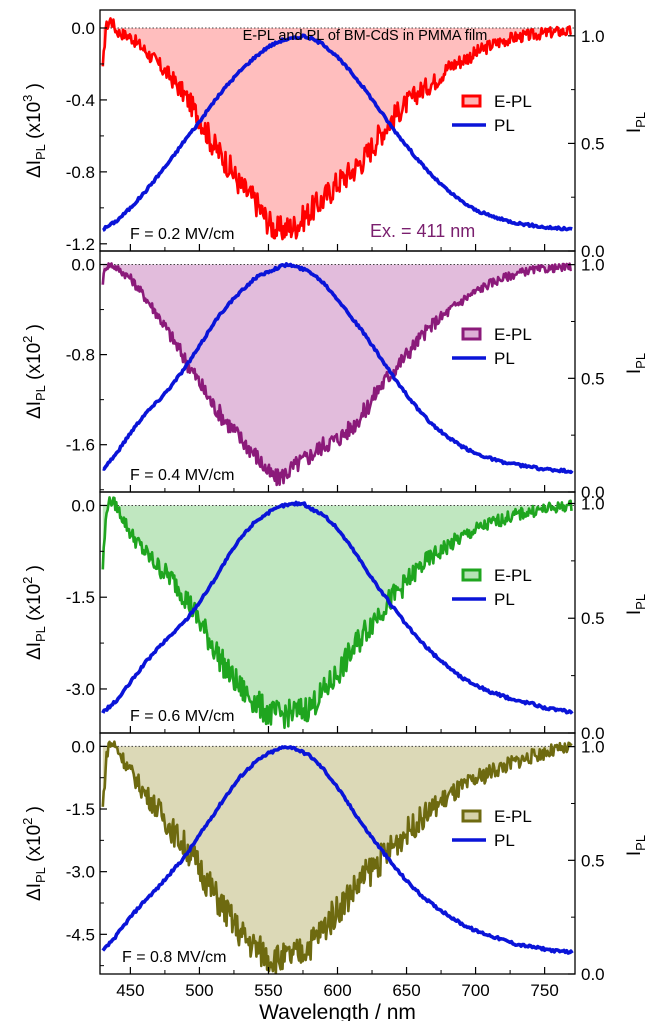 This screenshot has width=652, height=1026. Describe the element at coordinates (80, 100) in the screenshot. I see `left-y-tick-label: -0.4` at that location.